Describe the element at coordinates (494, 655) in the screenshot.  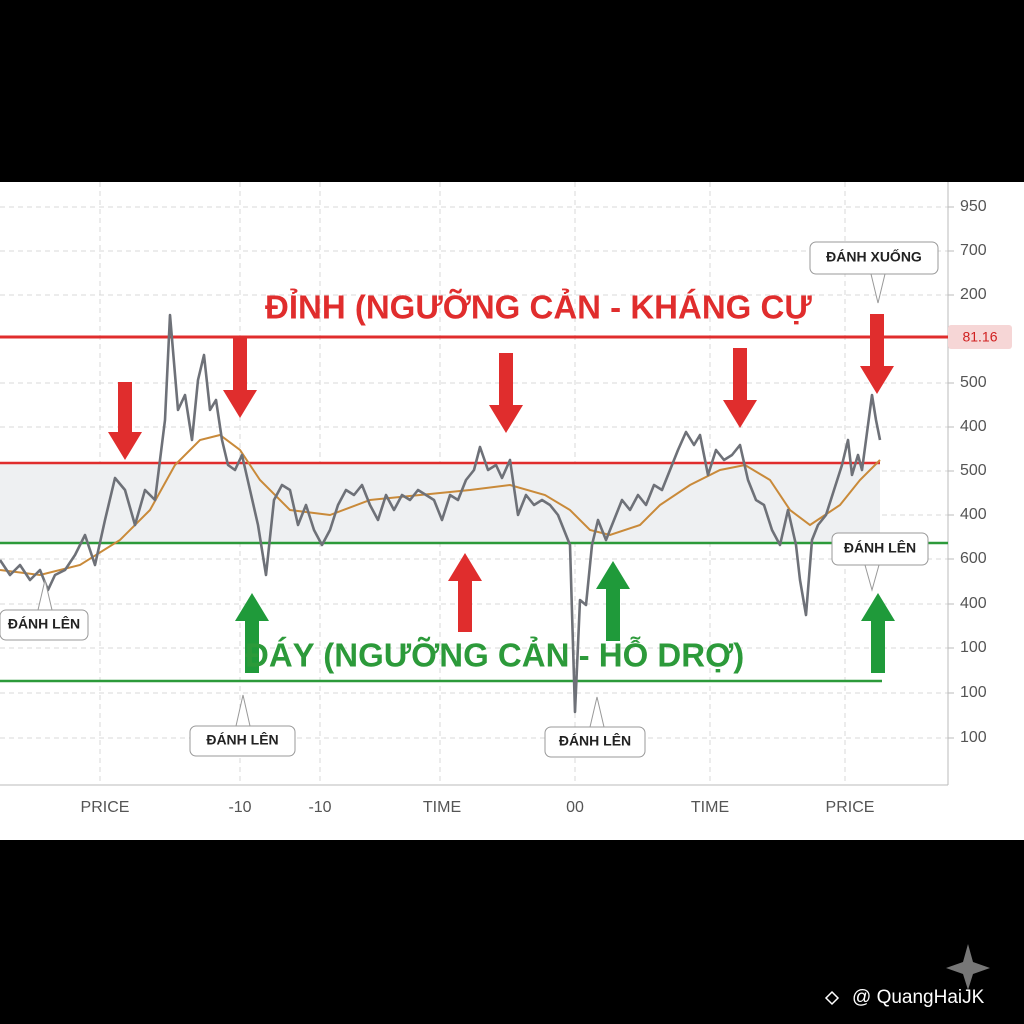
I see `support-title: ĐÁY (NGƯỠNG CẢN - HỖ DRỢ)` at that location.